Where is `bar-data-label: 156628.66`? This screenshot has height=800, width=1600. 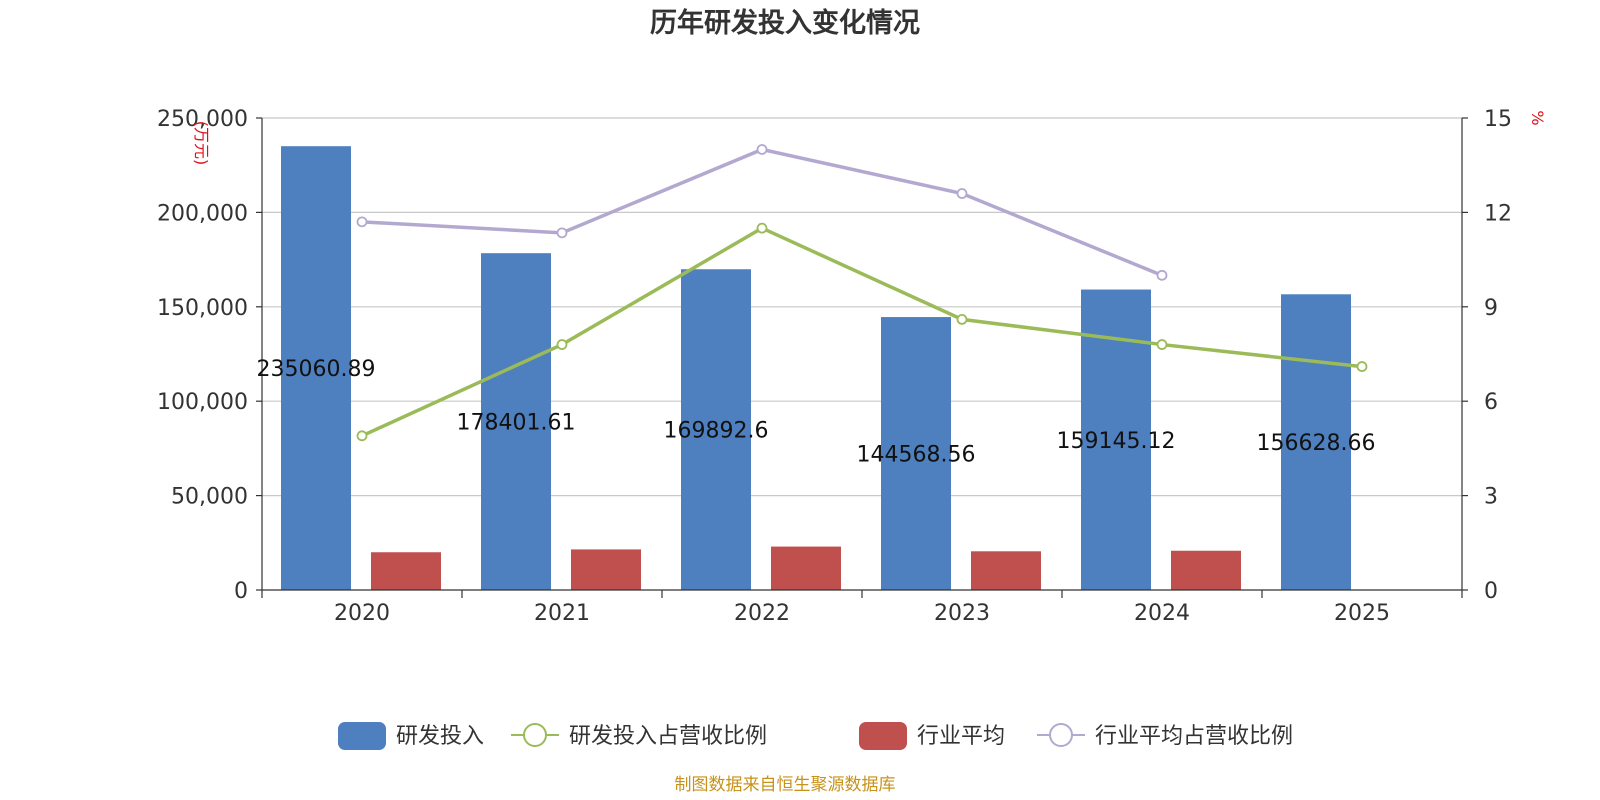
bar-data-label: 156628.66 is located at coordinates (1316, 443).